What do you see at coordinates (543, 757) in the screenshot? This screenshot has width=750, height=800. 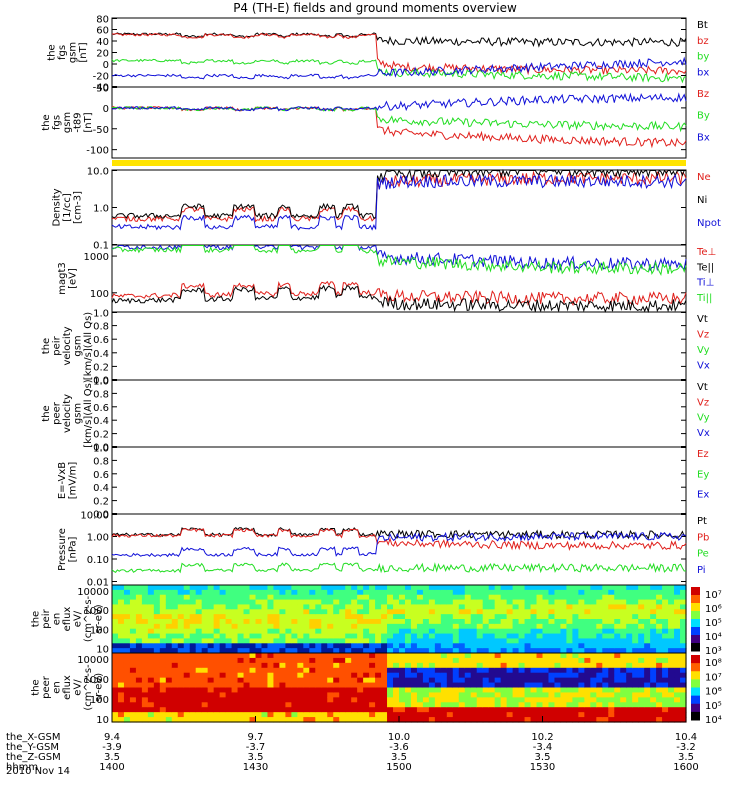 I see `ephemeris-value: 3.5` at bounding box center [543, 757].